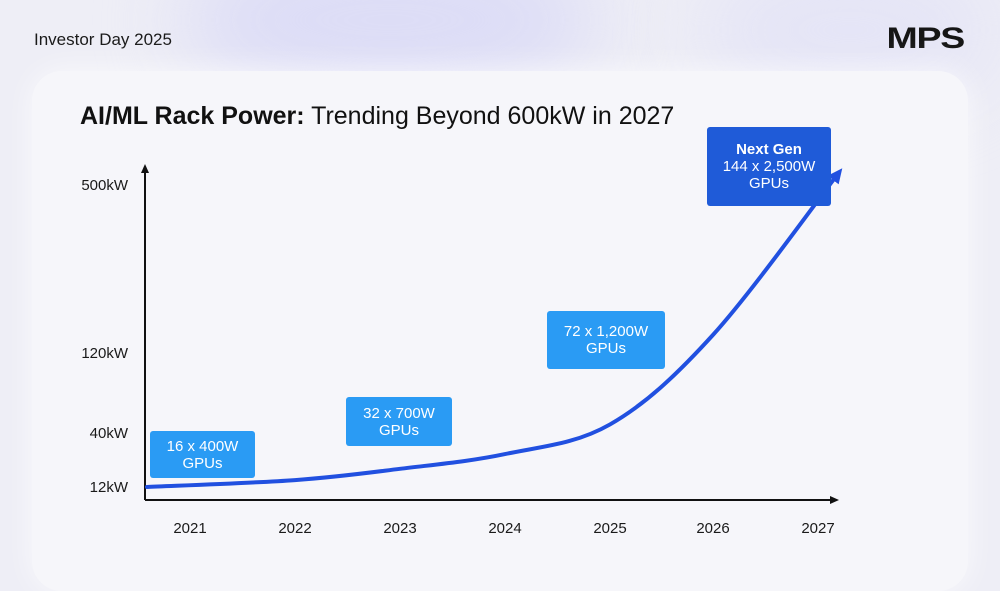 This screenshot has height=591, width=1000. What do you see at coordinates (105, 185) in the screenshot?
I see `y-tick-label: 500kW` at bounding box center [105, 185].